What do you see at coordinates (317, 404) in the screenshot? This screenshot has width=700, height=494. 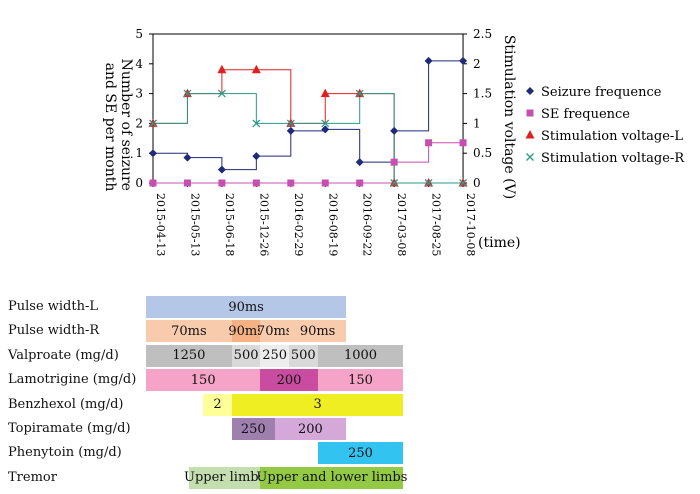 I see `timeline-segment: 3` at bounding box center [317, 404].